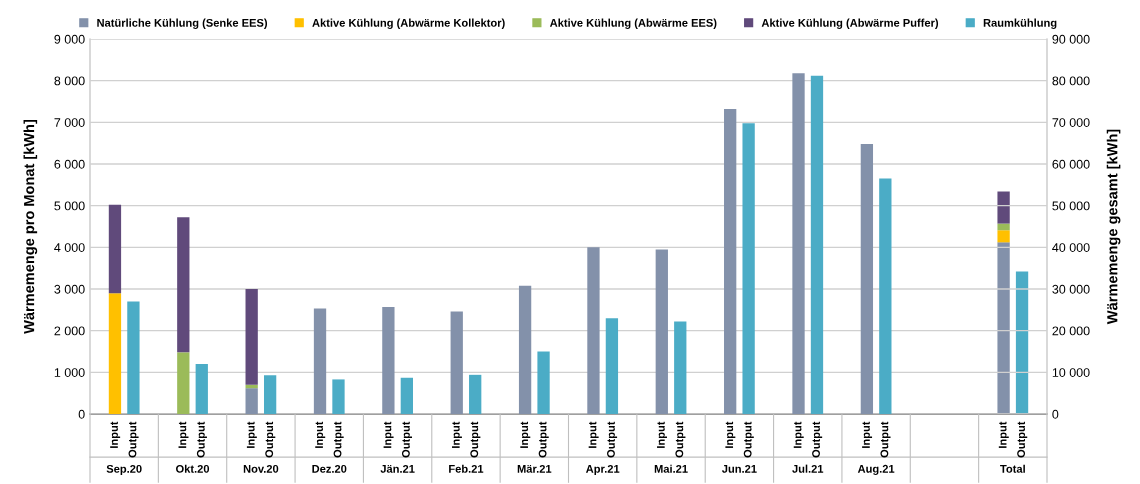 Image resolution: width=1140 pixels, height=484 pixels. Describe the element at coordinates (182, 23) in the screenshot. I see `legend-label: Natürliche Kühlung (Senke EES)` at that location.